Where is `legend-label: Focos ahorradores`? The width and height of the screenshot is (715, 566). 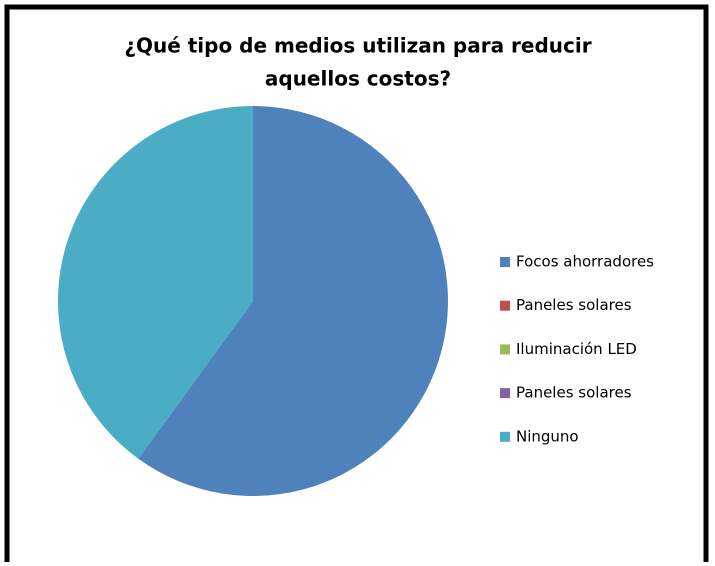 legend-label: Focos ahorradores is located at coordinates (585, 262).